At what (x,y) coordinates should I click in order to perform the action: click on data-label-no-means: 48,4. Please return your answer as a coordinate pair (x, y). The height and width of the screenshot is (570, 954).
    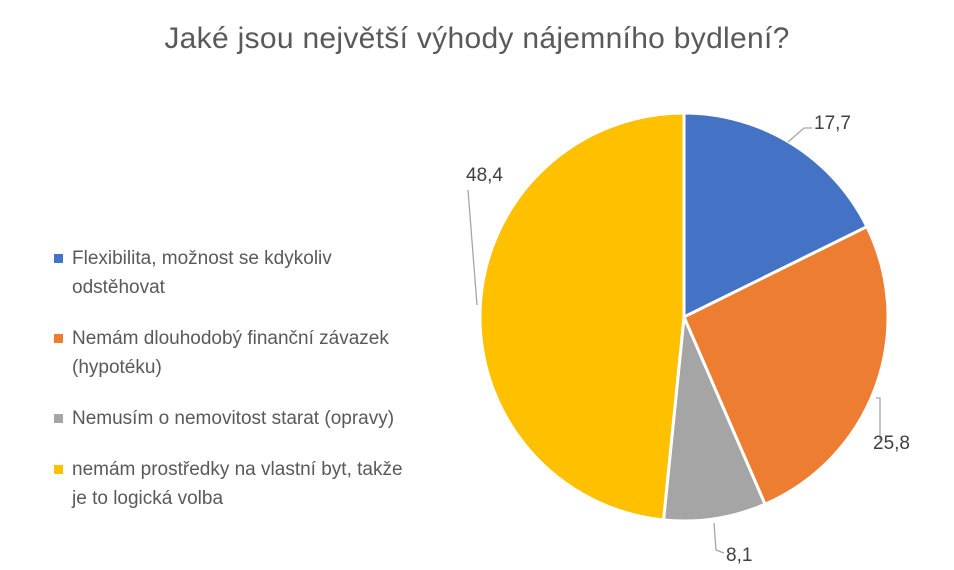
    Looking at the image, I should click on (484, 175).